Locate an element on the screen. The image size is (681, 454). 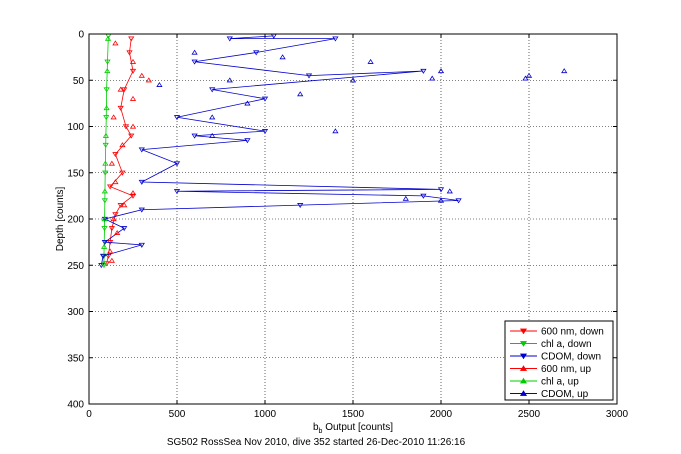
y-axis-label: Depth [counts] is located at coordinates (60, 219).